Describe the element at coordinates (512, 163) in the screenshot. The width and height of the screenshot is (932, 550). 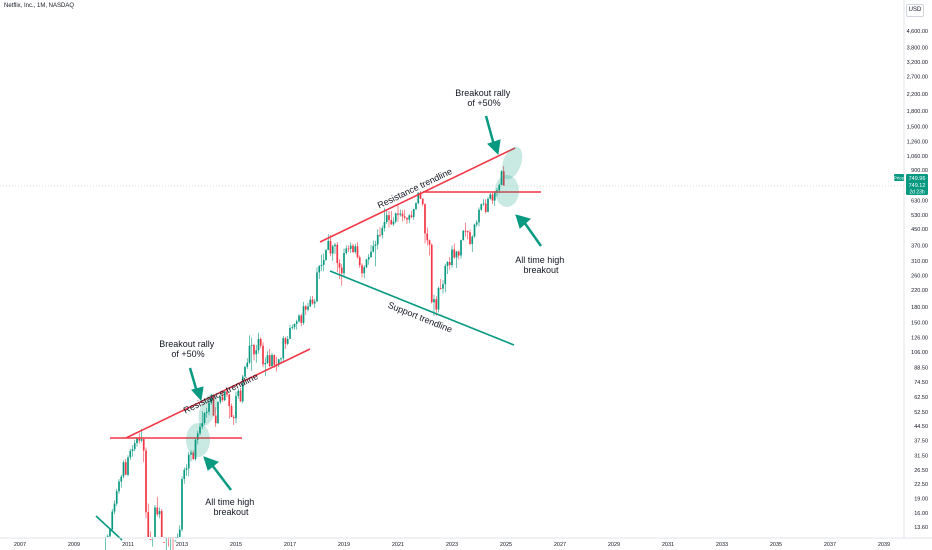
I see `highlight-ellipse-rally-upper` at that location.